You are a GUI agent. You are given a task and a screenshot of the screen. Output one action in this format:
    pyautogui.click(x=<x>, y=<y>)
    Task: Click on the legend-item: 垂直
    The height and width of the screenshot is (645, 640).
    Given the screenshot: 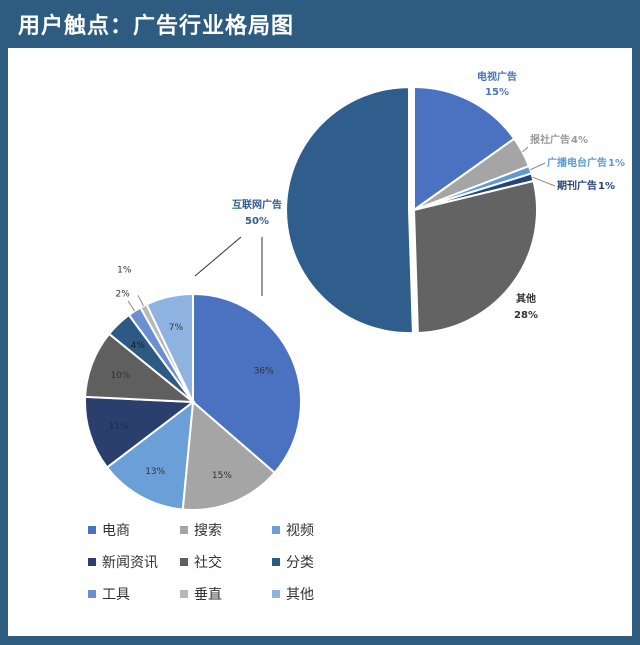 What is the action you would take?
    pyautogui.click(x=226, y=594)
    